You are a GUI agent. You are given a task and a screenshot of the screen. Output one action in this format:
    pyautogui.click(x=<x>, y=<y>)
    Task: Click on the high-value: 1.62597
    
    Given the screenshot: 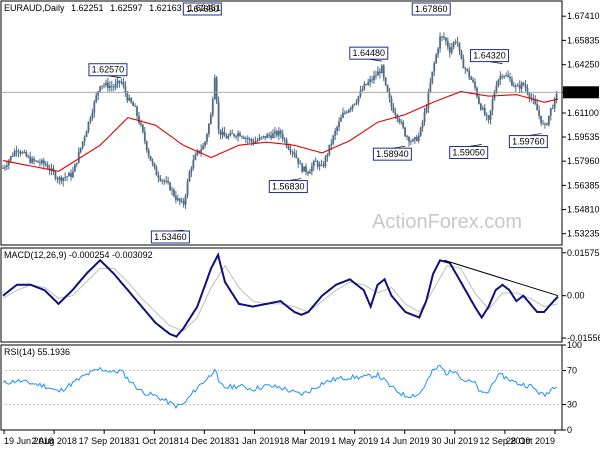 What is the action you would take?
    pyautogui.click(x=126, y=8)
    